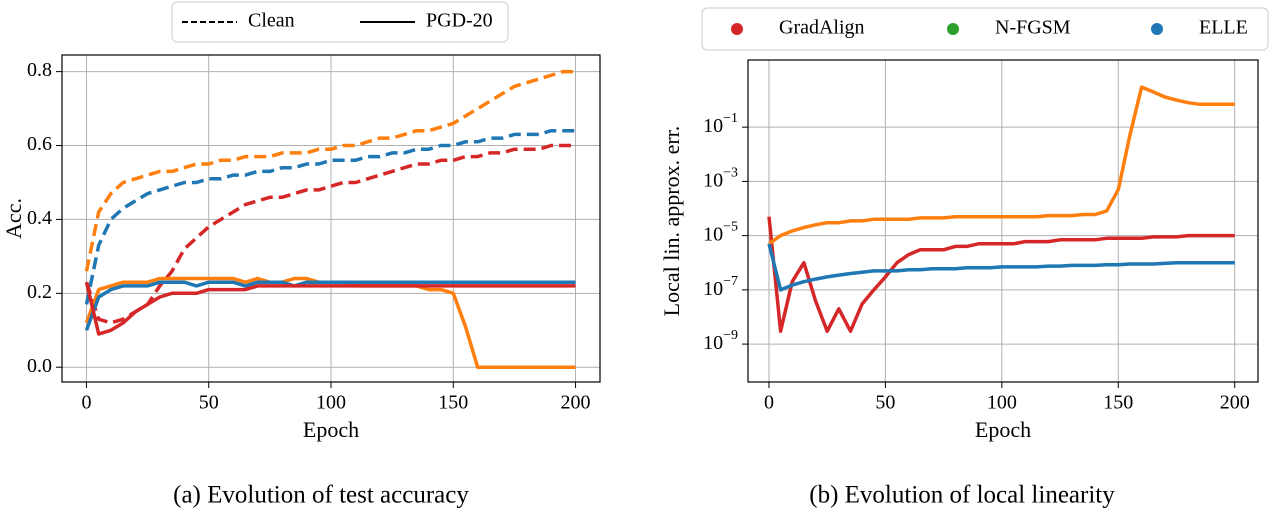 The image size is (1272, 515). Describe the element at coordinates (39, 70) in the screenshot. I see `y-tick-label: 0.8` at that location.